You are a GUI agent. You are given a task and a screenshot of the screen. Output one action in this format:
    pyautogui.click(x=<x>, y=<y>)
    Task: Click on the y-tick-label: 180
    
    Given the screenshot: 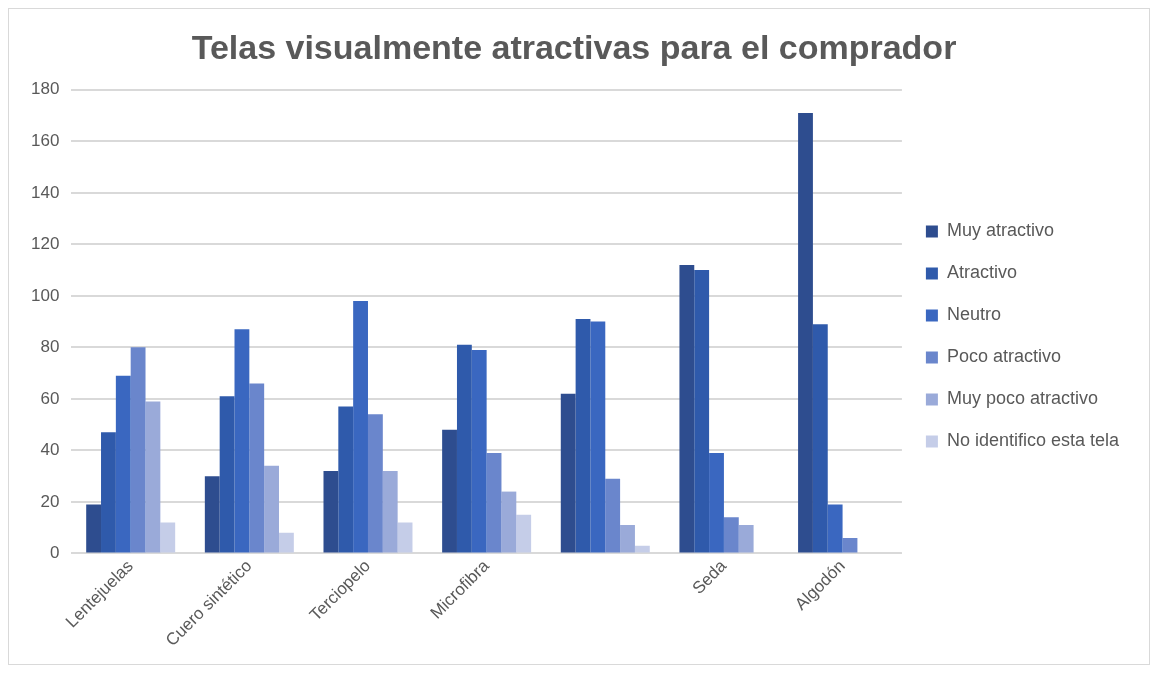 What is the action you would take?
    pyautogui.click(x=45, y=89)
    